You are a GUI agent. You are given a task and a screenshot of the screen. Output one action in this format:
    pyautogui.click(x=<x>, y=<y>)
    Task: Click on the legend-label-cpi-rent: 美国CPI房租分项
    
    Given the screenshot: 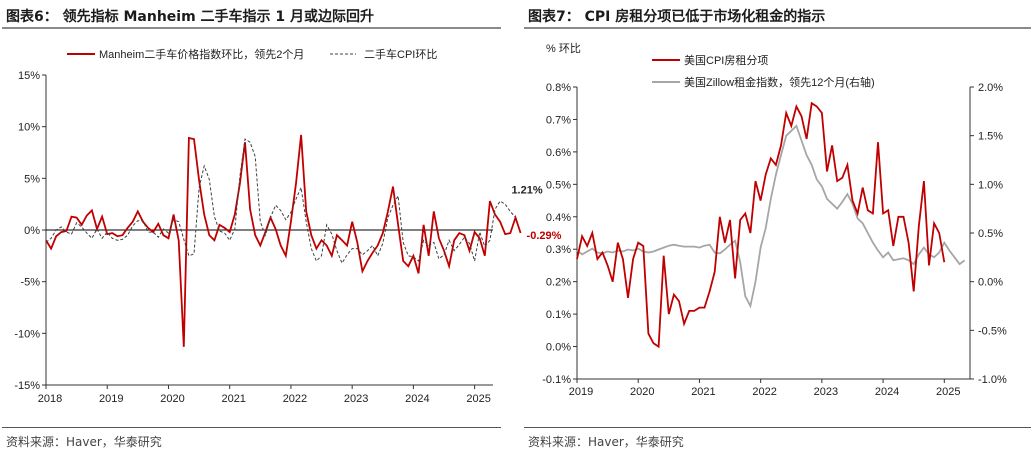 What is the action you would take?
    pyautogui.click(x=726, y=60)
    